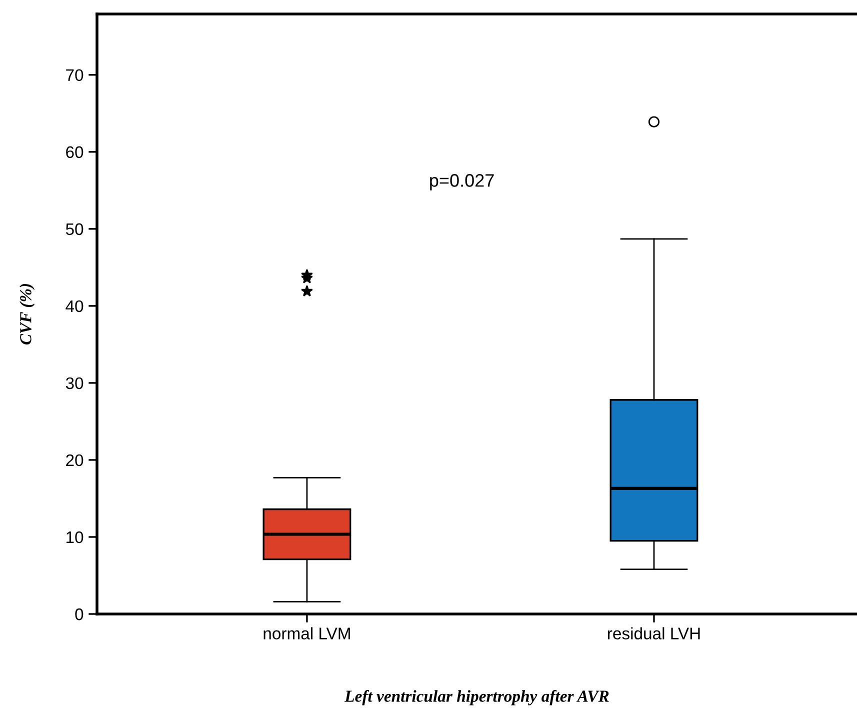 Image resolution: width=857 pixels, height=709 pixels. I want to click on y-tick-label: 10, so click(75, 537).